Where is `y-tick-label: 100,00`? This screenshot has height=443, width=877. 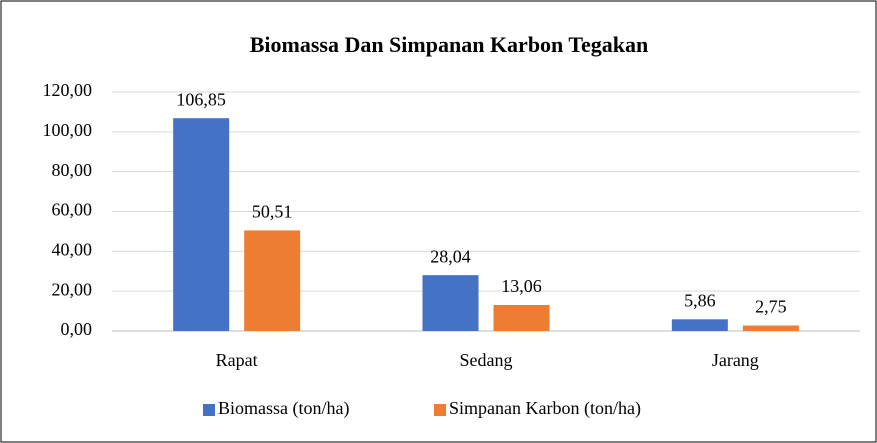
y-tick-label: 100,00 is located at coordinates (68, 130).